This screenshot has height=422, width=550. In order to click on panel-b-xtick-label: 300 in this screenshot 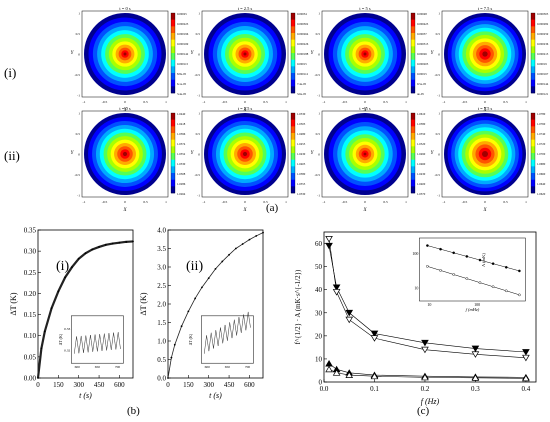, I will do `click(208, 385)`.